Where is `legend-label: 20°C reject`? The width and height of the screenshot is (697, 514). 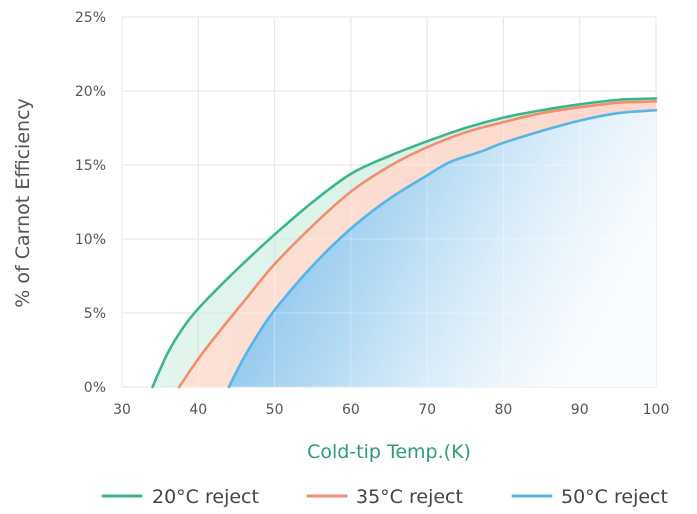 legend-label: 20°C reject is located at coordinates (205, 497).